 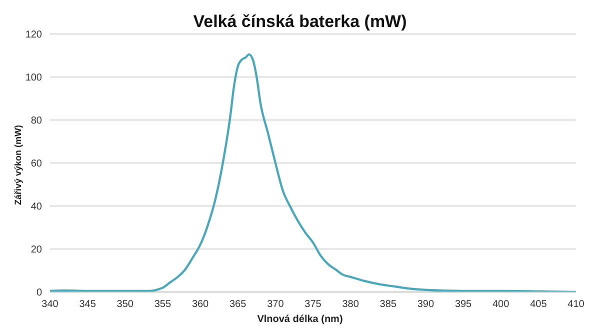 I want to click on y-axis-title: Zářivý výkon (mW), so click(x=18, y=165).